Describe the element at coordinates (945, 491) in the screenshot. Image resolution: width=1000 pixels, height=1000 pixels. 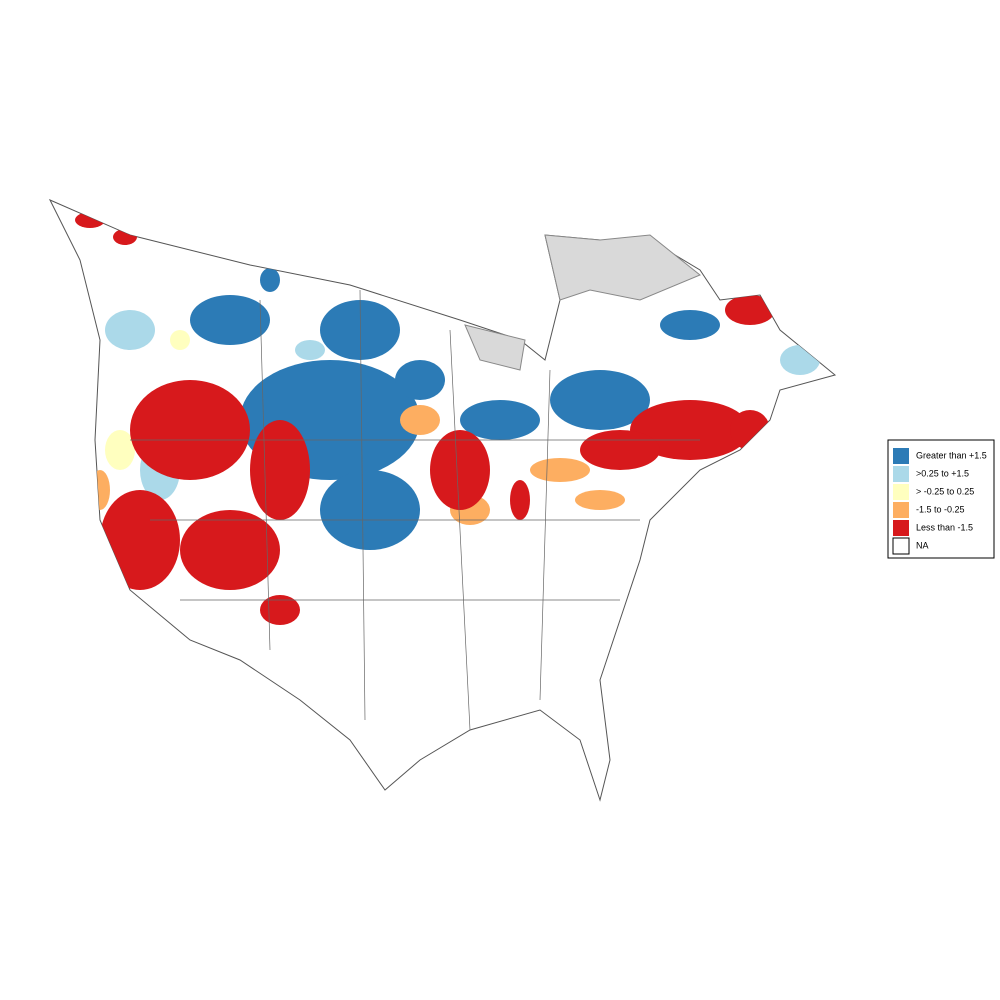
I see `legend-label: > -0.25 to 0.25` at that location.